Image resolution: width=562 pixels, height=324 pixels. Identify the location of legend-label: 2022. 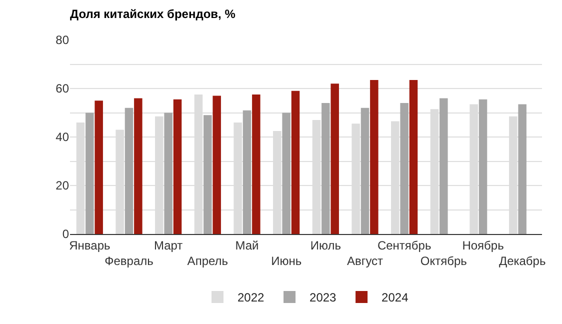
(251, 297).